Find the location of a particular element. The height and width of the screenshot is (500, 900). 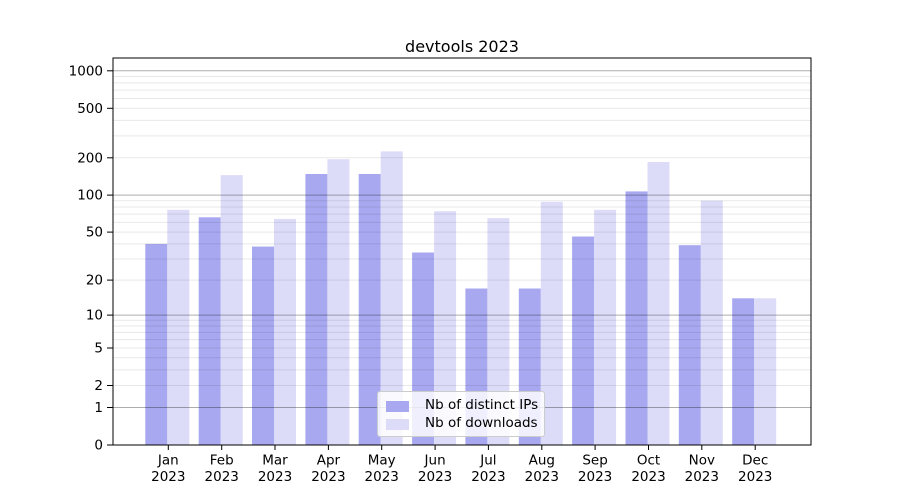

bar-distinct-ips-Apr is located at coordinates (316, 309).